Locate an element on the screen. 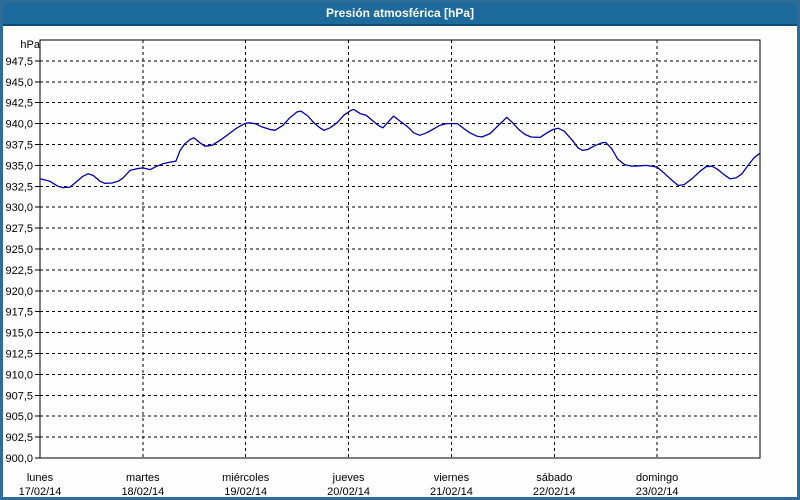  x-day-label: viernes is located at coordinates (452, 478).